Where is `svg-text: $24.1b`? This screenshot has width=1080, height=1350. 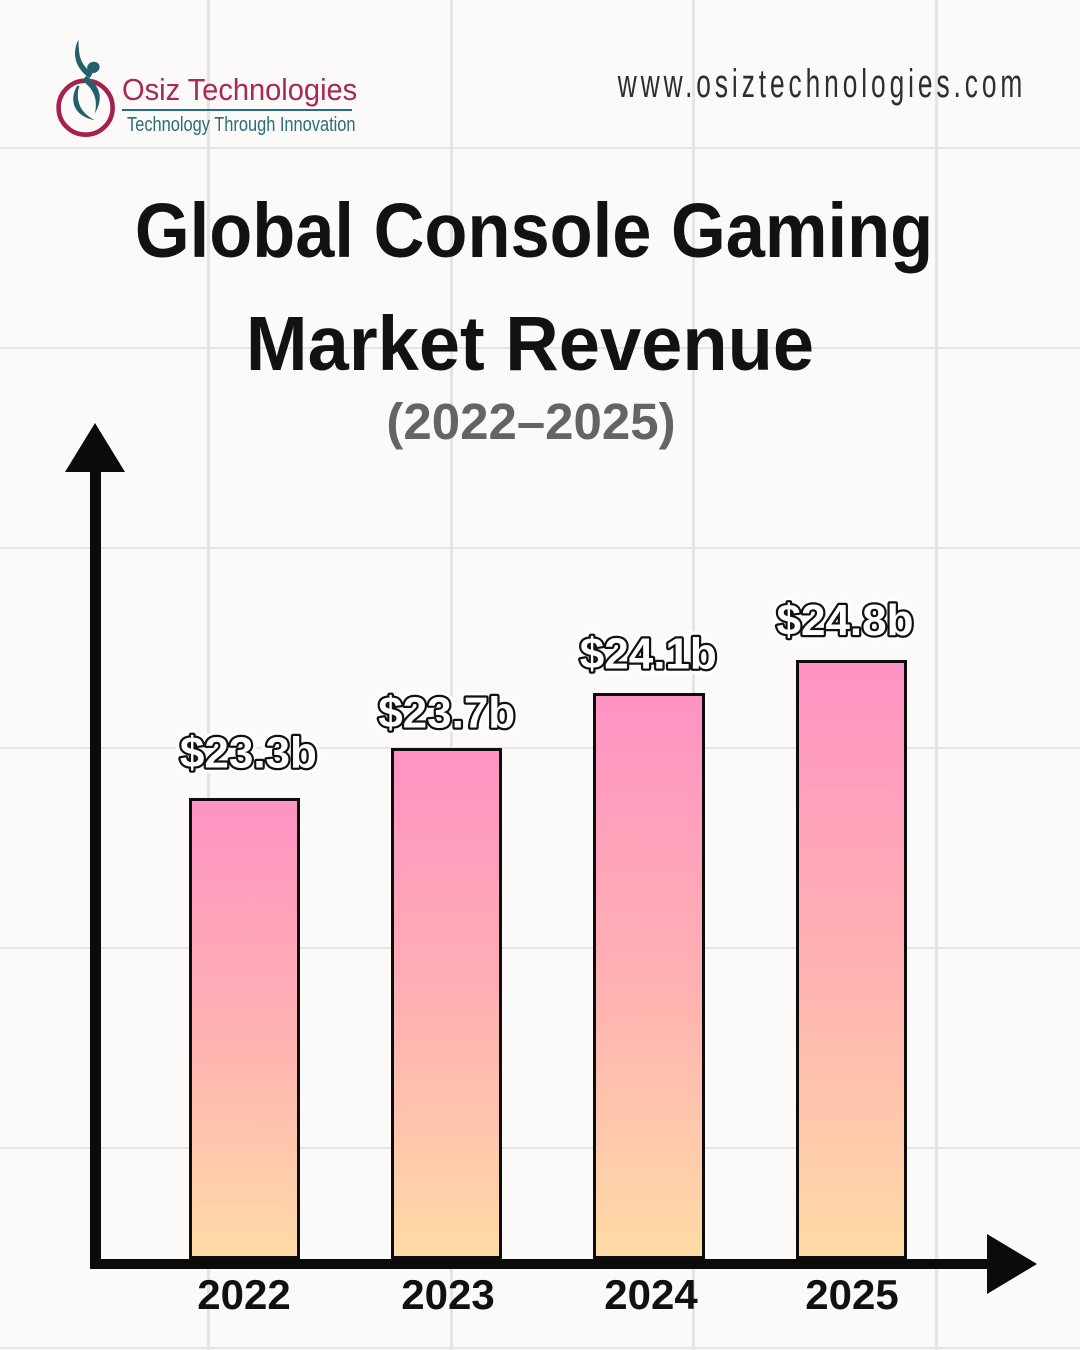
svg-text: $24.1b is located at coordinates (648, 654).